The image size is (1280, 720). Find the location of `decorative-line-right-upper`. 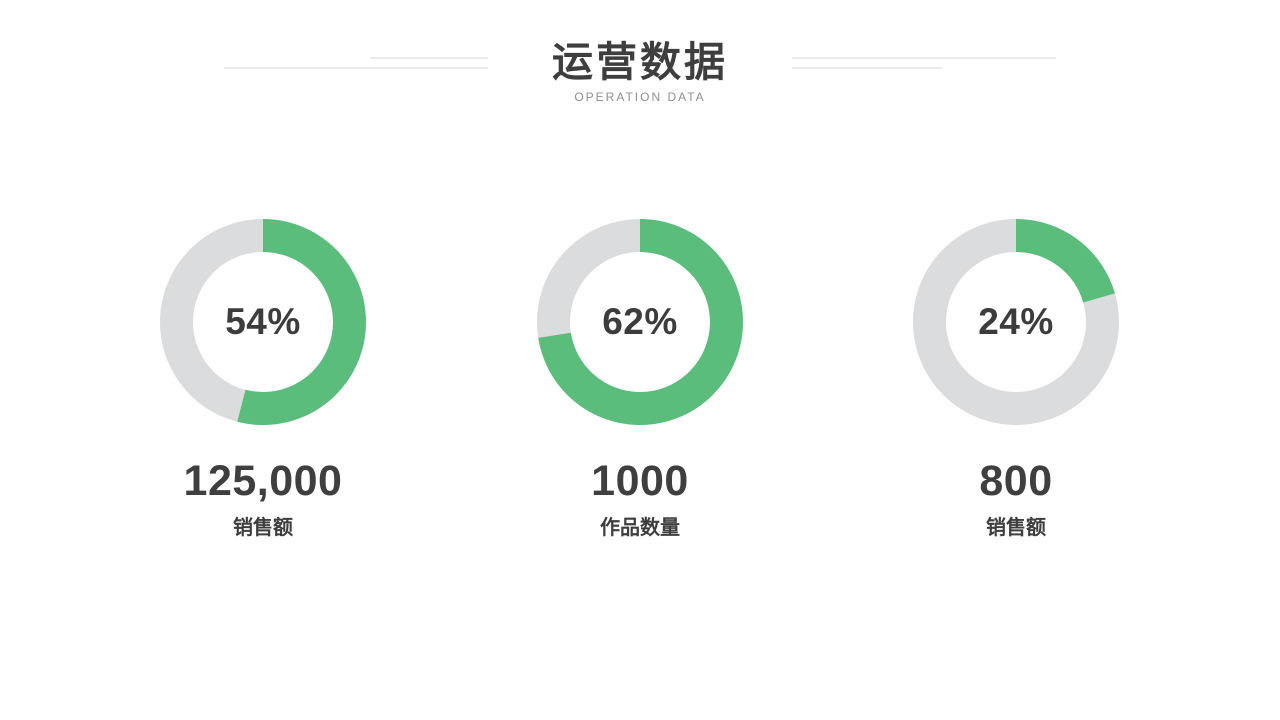

decorative-line-right-upper is located at coordinates (924, 58).